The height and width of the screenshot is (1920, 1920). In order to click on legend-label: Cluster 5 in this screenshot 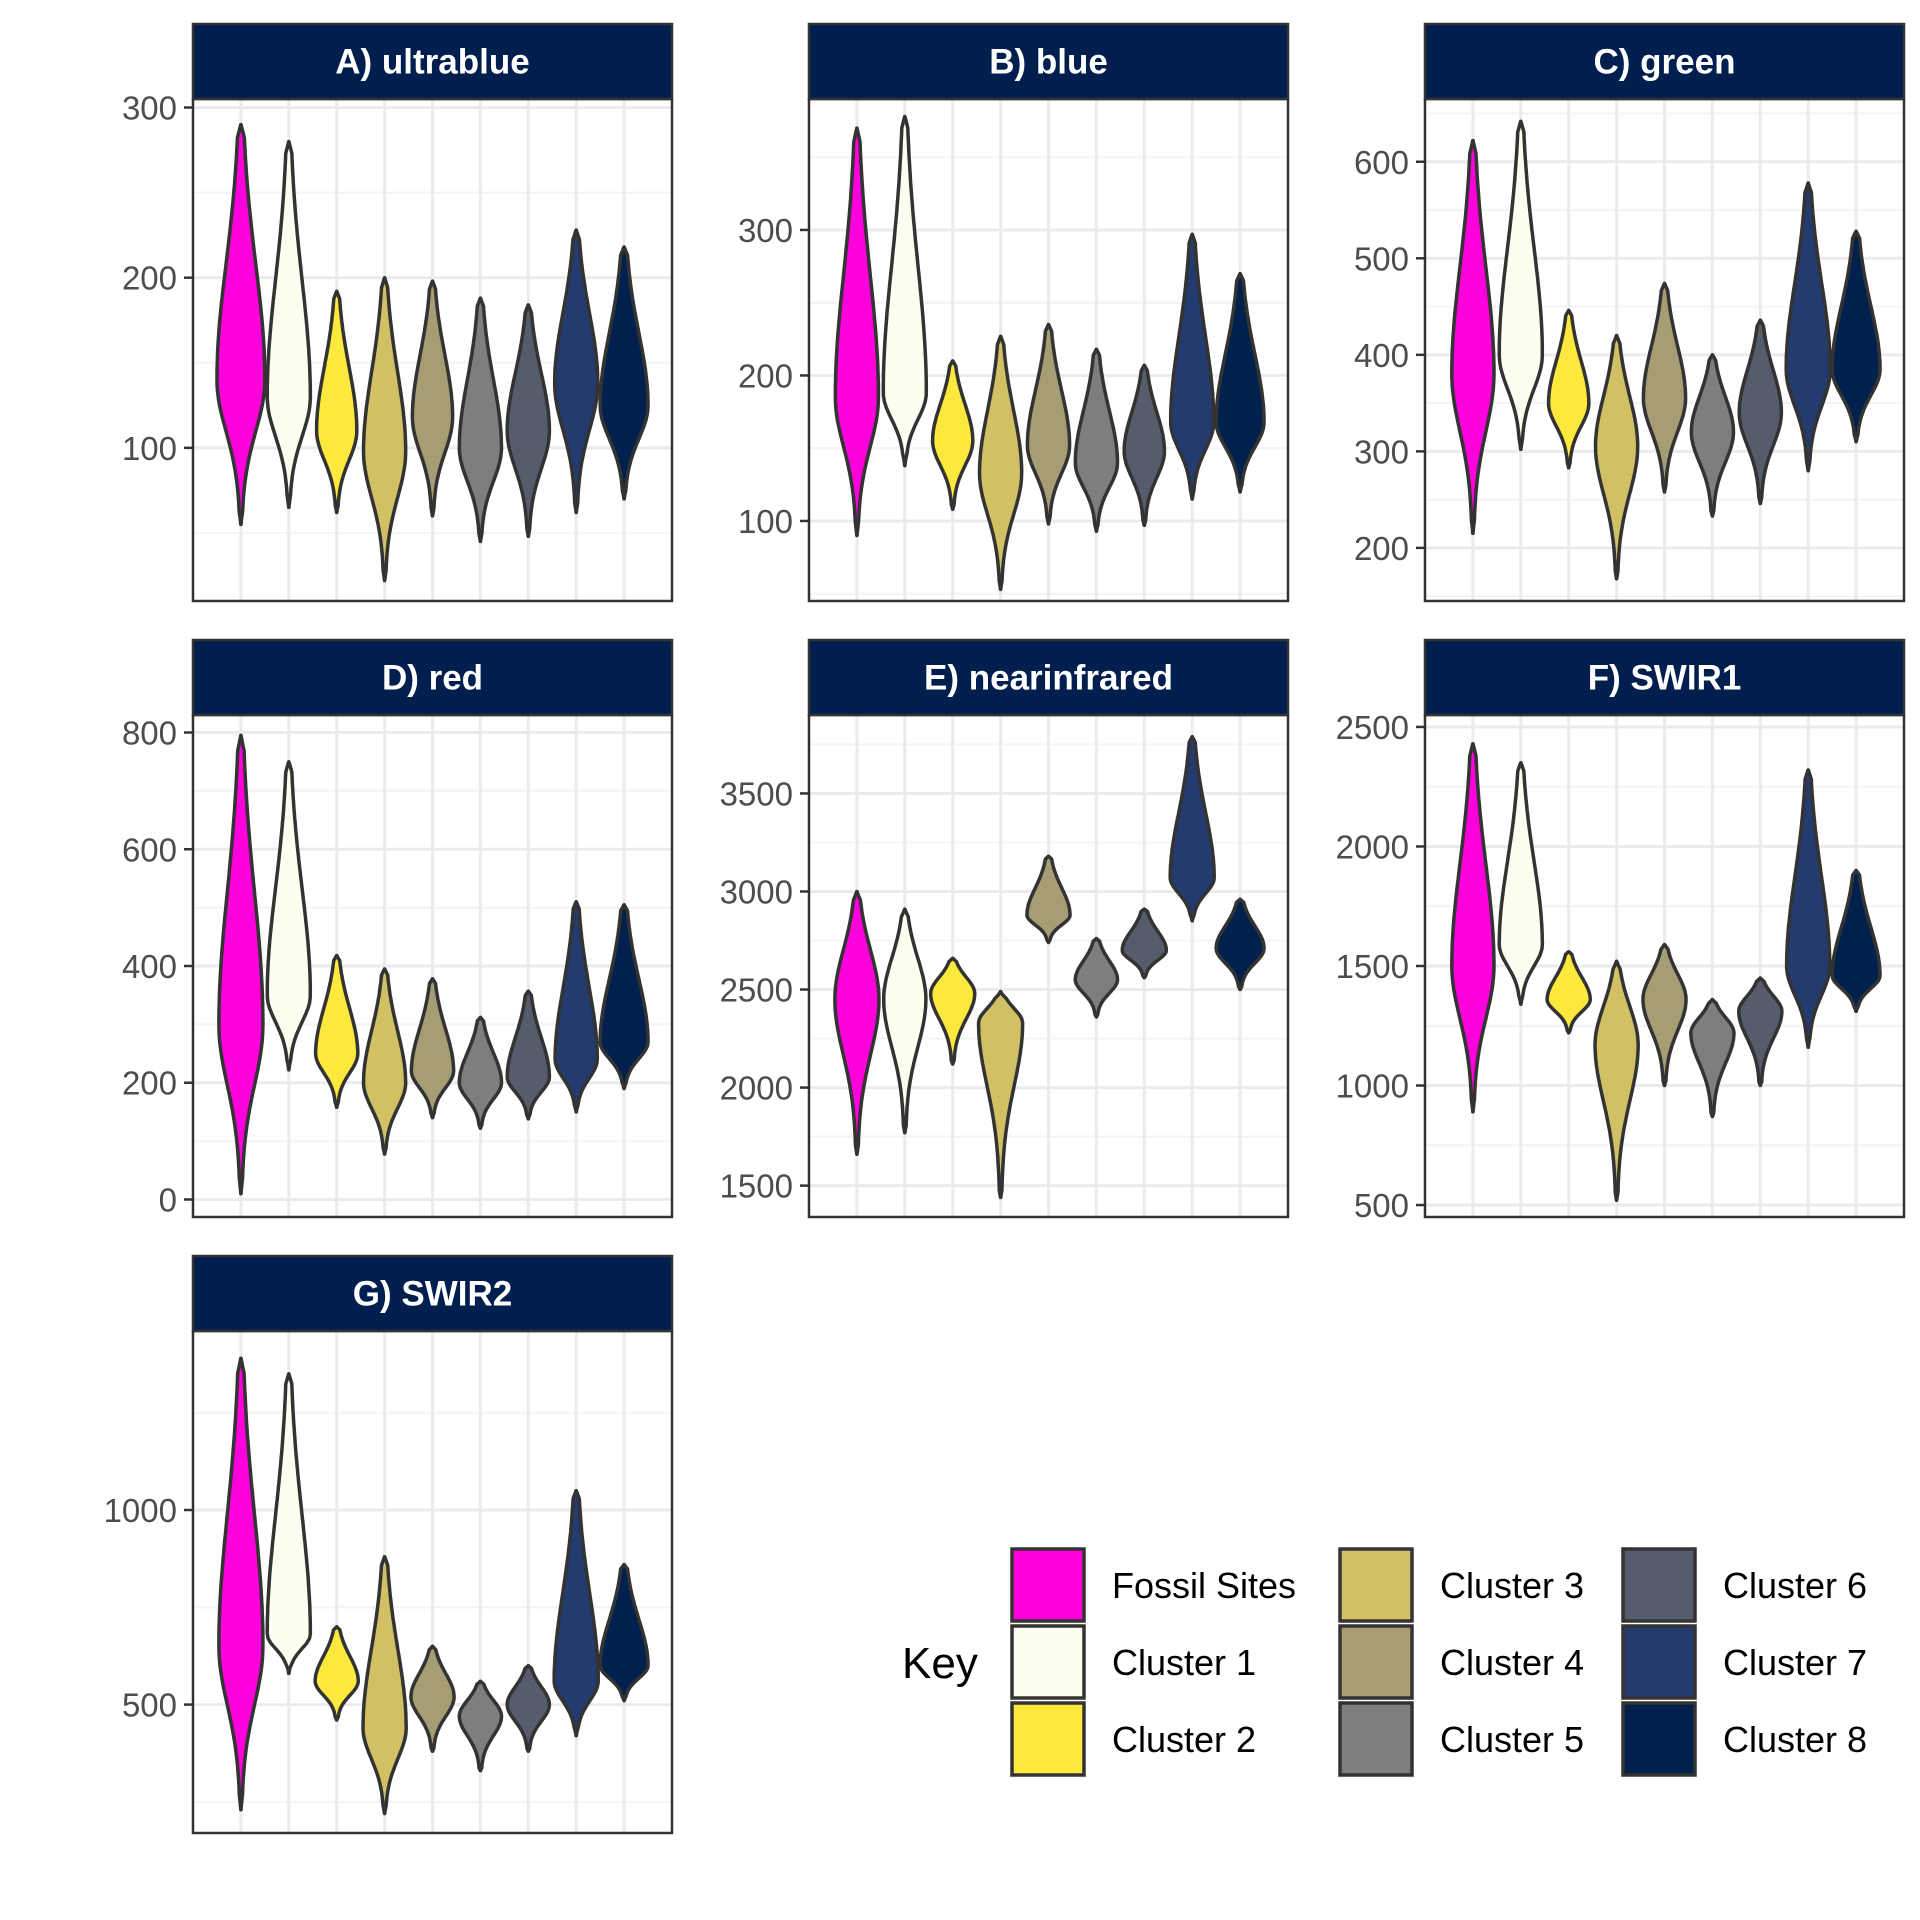, I will do `click(1512, 1739)`.